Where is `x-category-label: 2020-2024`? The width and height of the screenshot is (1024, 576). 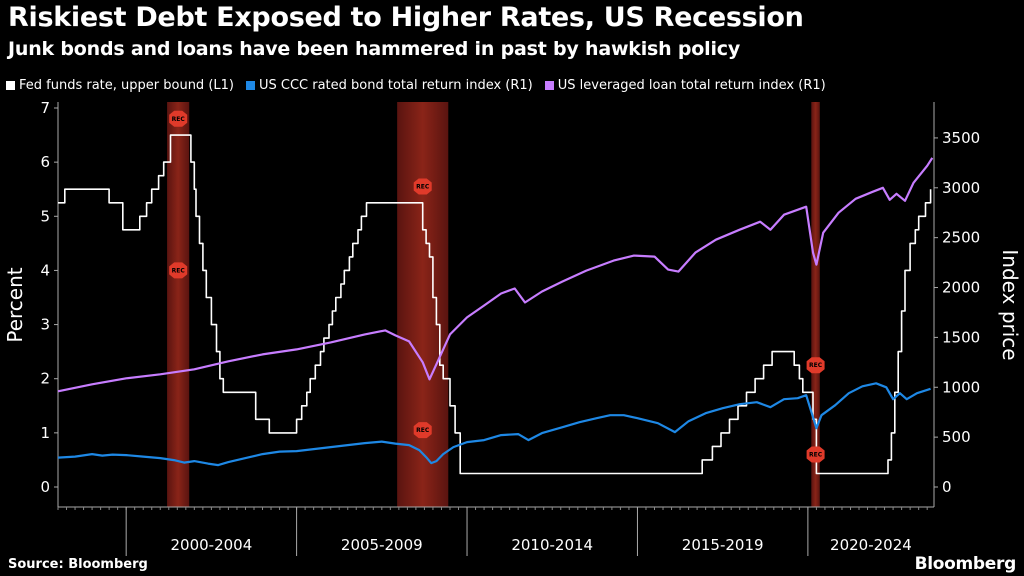
x-category-label: 2020-2024 is located at coordinates (871, 545).